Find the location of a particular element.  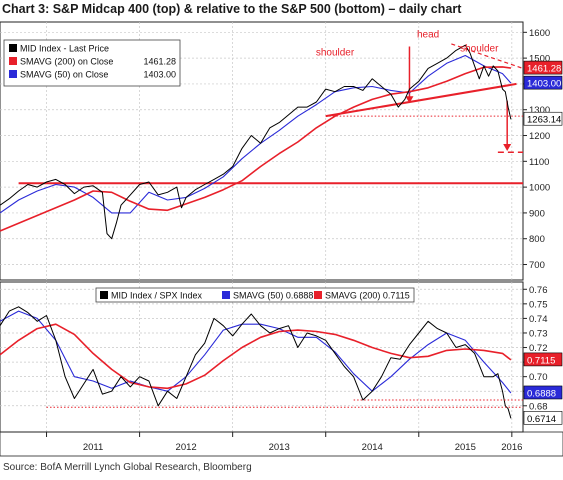

bottom-value-badge-label: 0.7115 is located at coordinates (541, 360).